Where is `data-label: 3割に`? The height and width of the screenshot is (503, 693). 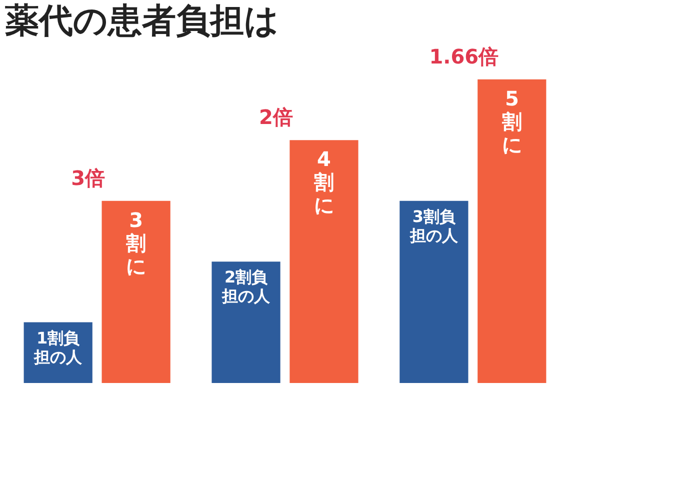 data-label: 3割に is located at coordinates (135, 243).